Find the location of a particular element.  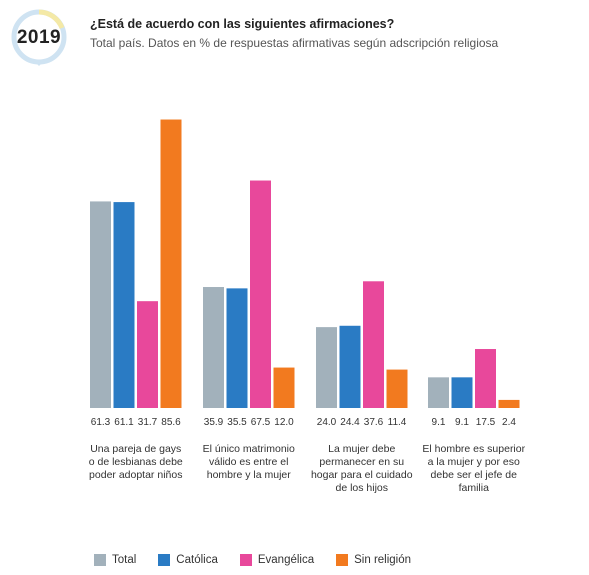

legend-swatch-evangelica is located at coordinates (245, 560).